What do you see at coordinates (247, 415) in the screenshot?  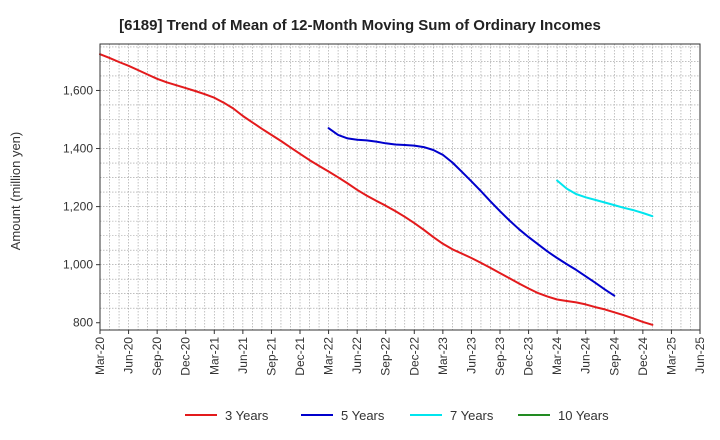 I see `legend-label: 3 Years` at bounding box center [247, 415].